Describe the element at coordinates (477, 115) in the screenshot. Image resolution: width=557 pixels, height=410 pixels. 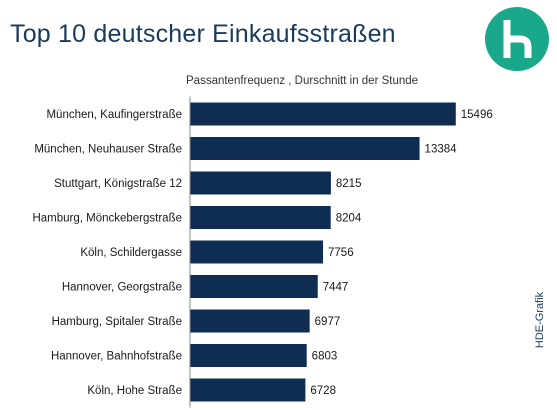
I see `value-label: 15496` at that location.